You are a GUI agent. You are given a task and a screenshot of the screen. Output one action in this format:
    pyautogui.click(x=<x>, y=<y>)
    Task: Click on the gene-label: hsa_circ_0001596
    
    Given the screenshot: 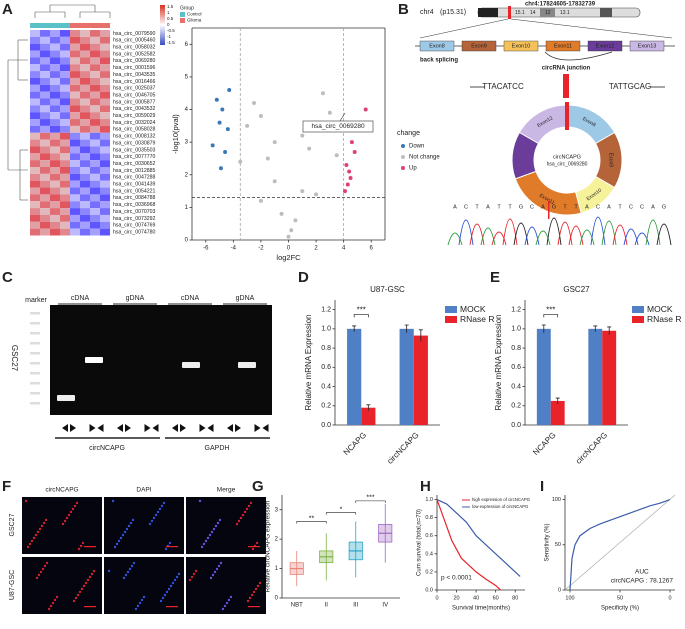 What is the action you would take?
    pyautogui.click(x=134, y=68)
    